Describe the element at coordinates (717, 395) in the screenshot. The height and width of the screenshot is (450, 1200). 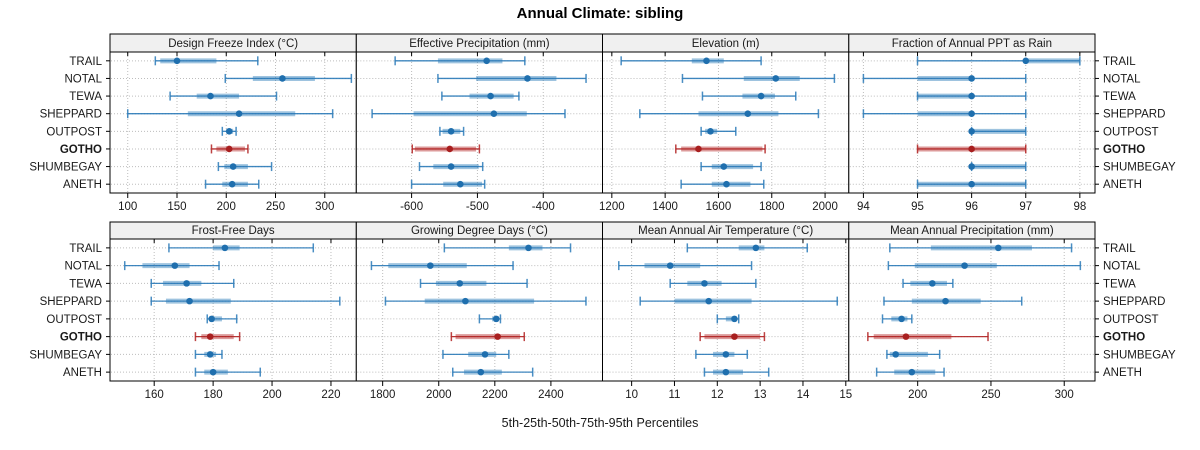
I see `axis-tick-label: 12` at that location.